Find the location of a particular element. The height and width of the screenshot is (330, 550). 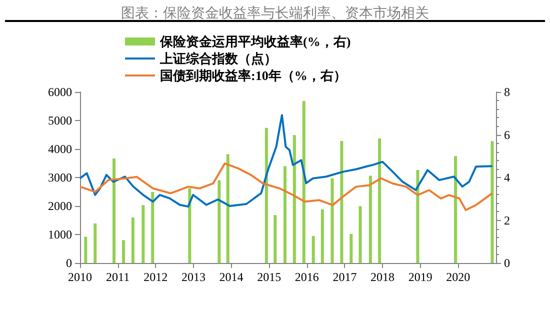

y-tick-label: 3000 is located at coordinates (60, 177).